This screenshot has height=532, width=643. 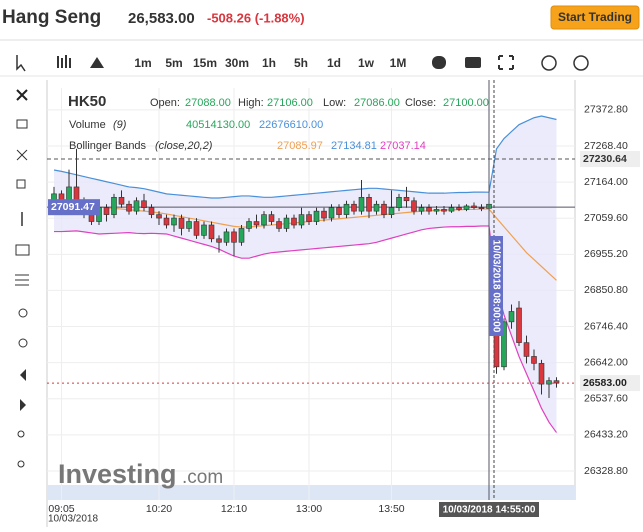 I want to click on last-price: 26,583.00, so click(x=161, y=18).